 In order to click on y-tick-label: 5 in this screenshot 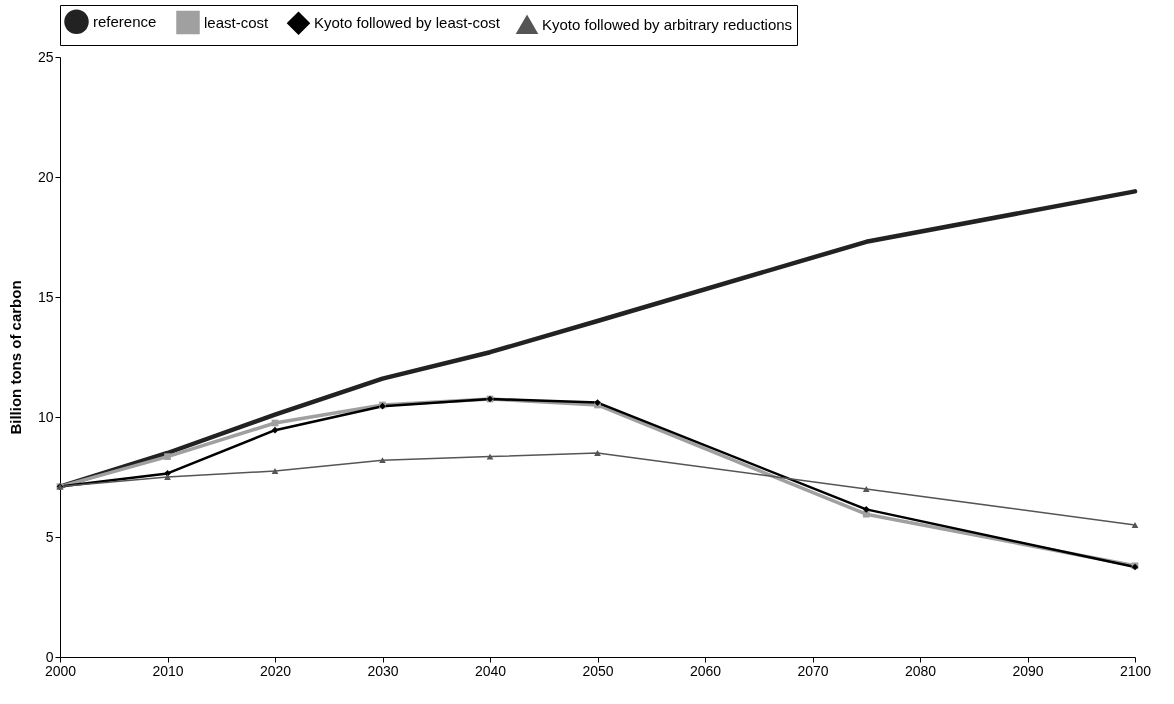, I will do `click(49, 536)`.